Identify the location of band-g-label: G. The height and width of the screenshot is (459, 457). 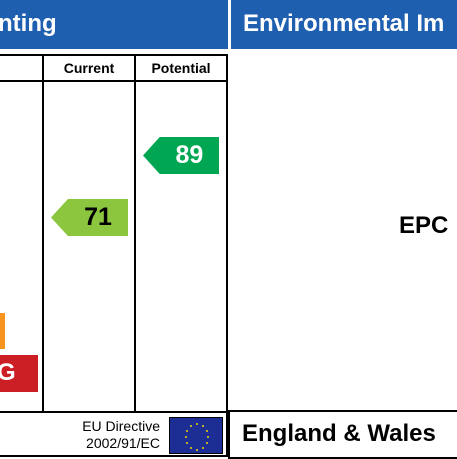
(8, 372).